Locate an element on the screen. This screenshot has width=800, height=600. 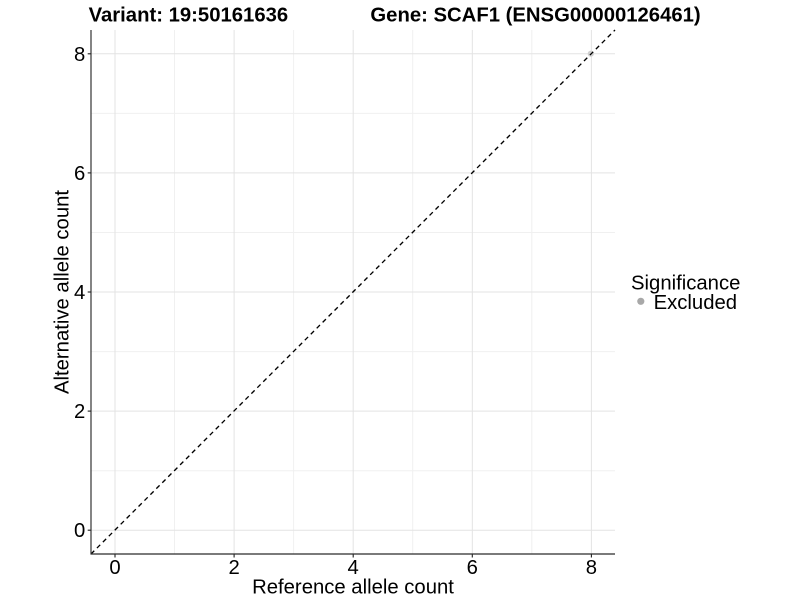
svg-text: Gene: SCAF1 (ENSG00000126461) is located at coordinates (535, 15).